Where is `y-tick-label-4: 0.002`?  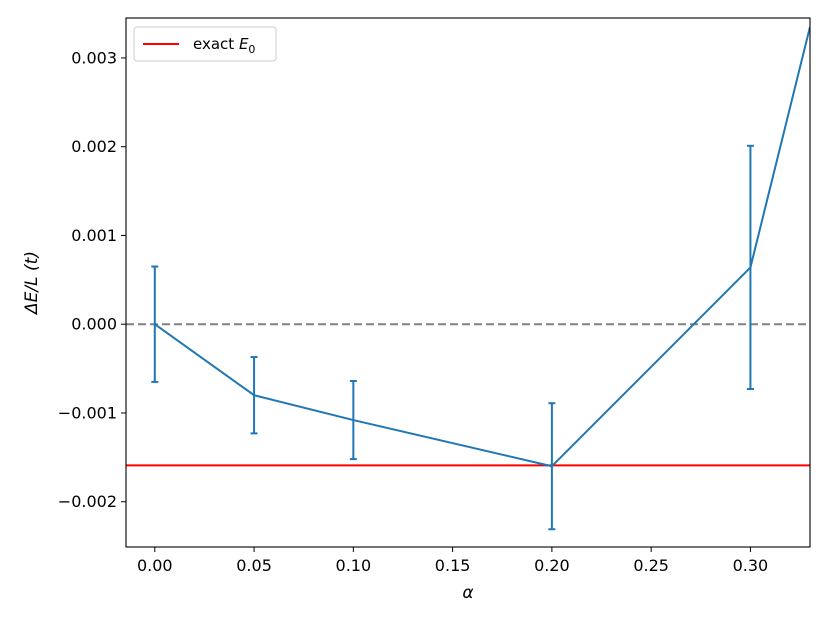 y-tick-label-4: 0.002 is located at coordinates (94, 146).